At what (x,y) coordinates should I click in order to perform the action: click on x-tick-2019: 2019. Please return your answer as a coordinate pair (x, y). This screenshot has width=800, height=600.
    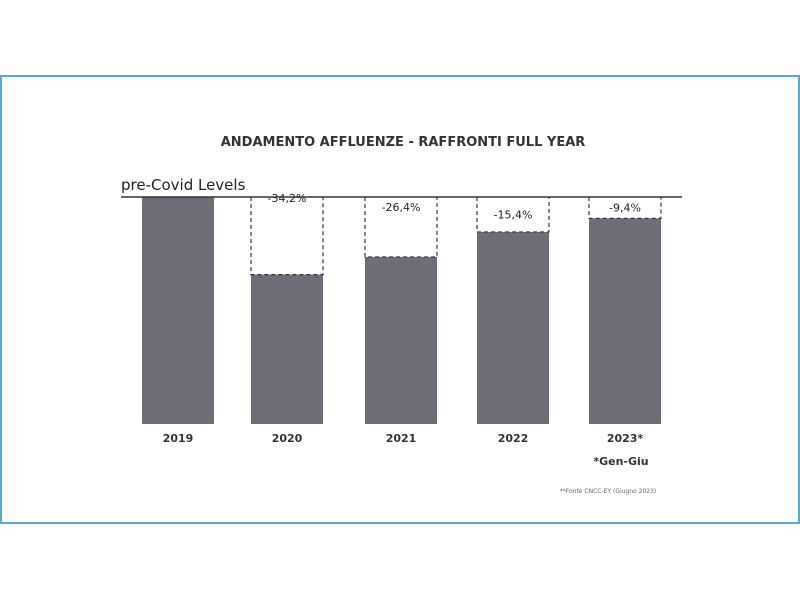
    Looking at the image, I should click on (178, 438).